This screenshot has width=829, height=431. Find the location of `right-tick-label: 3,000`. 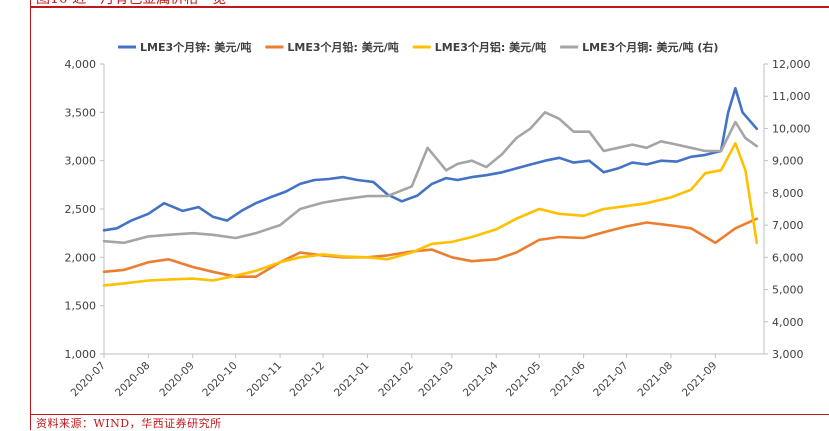

right-tick-label: 3,000 is located at coordinates (788, 354).